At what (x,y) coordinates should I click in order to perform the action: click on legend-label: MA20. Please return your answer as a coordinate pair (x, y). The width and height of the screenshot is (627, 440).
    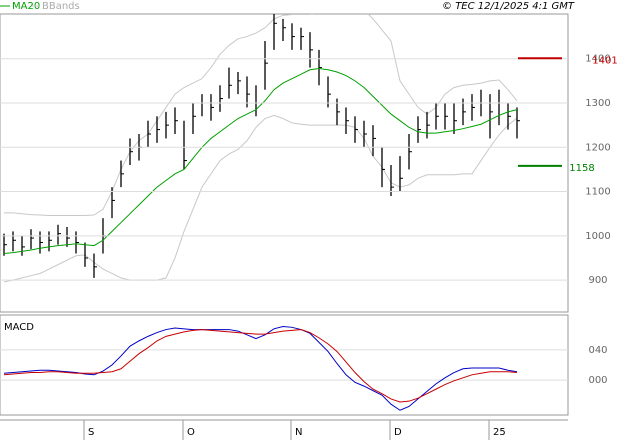
    Looking at the image, I should click on (26, 6).